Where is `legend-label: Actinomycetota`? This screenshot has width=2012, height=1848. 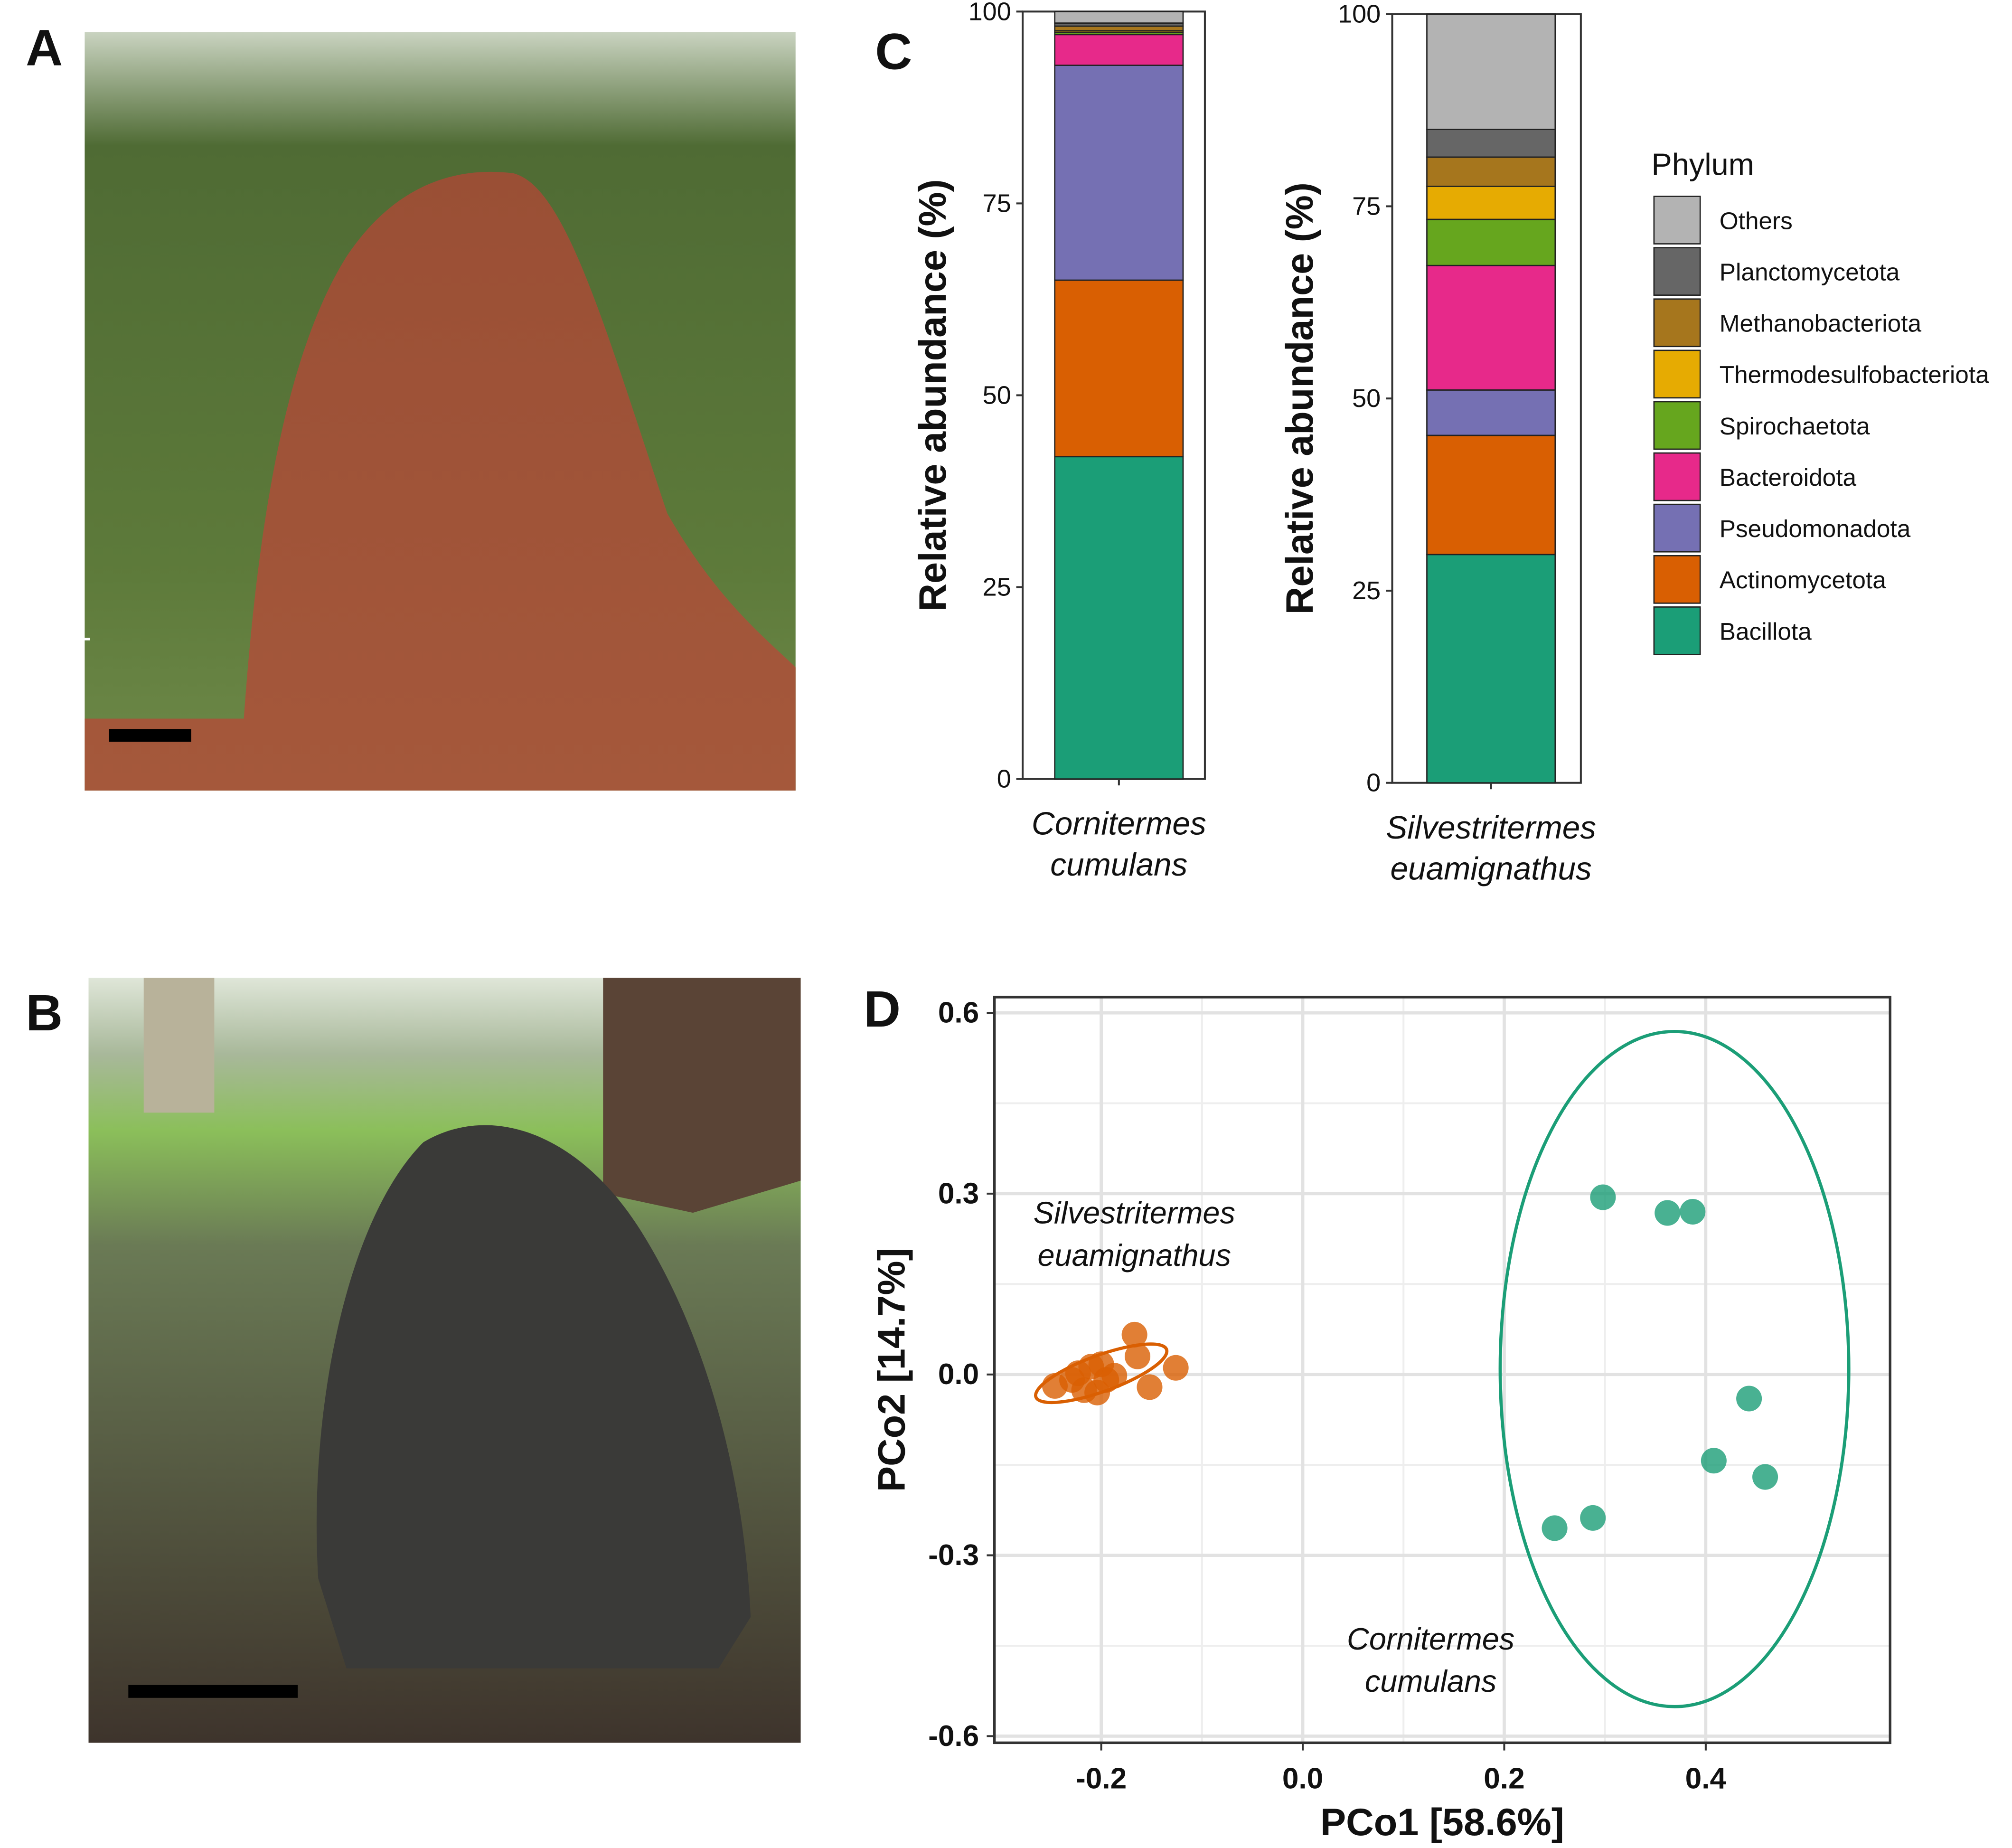 legend-label: Actinomycetota is located at coordinates (1803, 580).